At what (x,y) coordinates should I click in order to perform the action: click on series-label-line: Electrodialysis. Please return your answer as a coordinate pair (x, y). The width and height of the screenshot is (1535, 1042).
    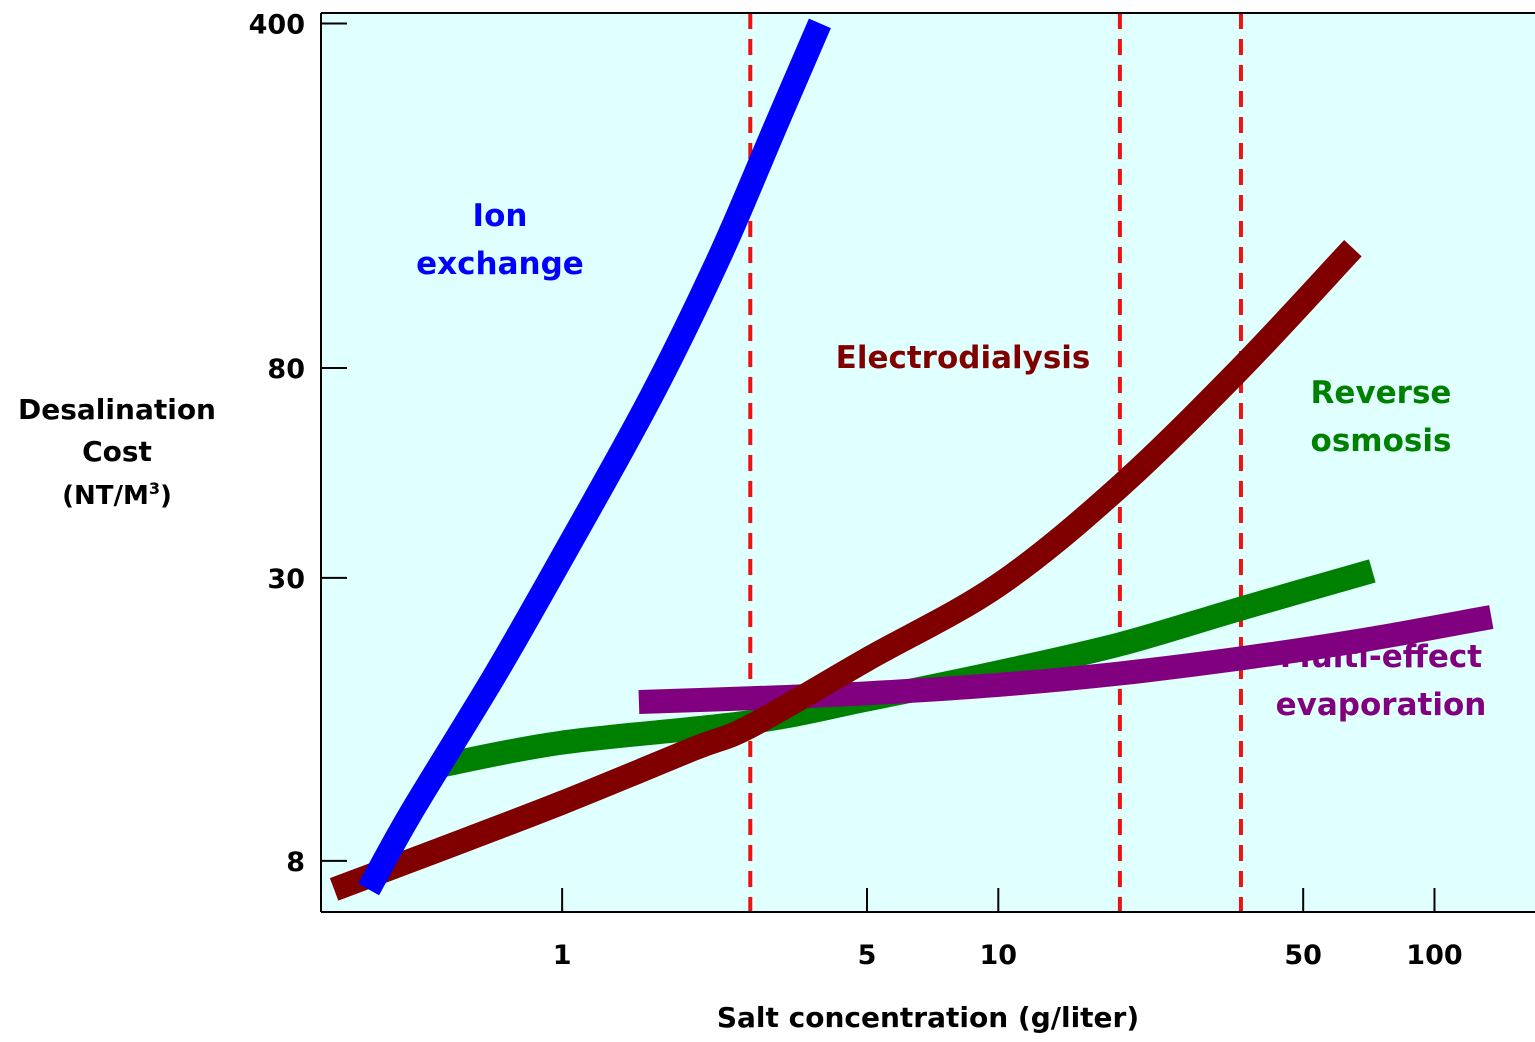
    Looking at the image, I should click on (963, 358).